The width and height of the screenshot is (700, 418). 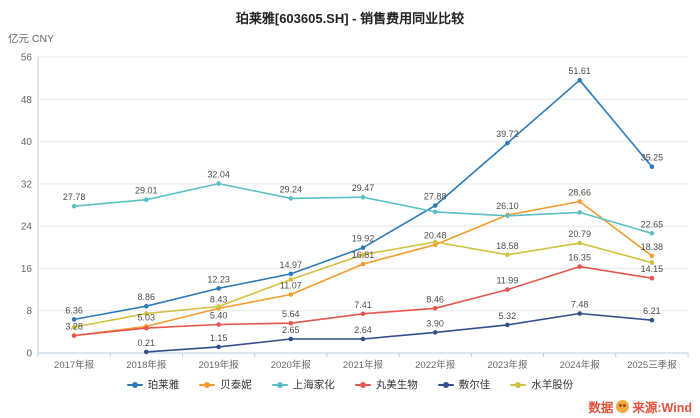 I want to click on data-label: 11.99, so click(x=507, y=281).